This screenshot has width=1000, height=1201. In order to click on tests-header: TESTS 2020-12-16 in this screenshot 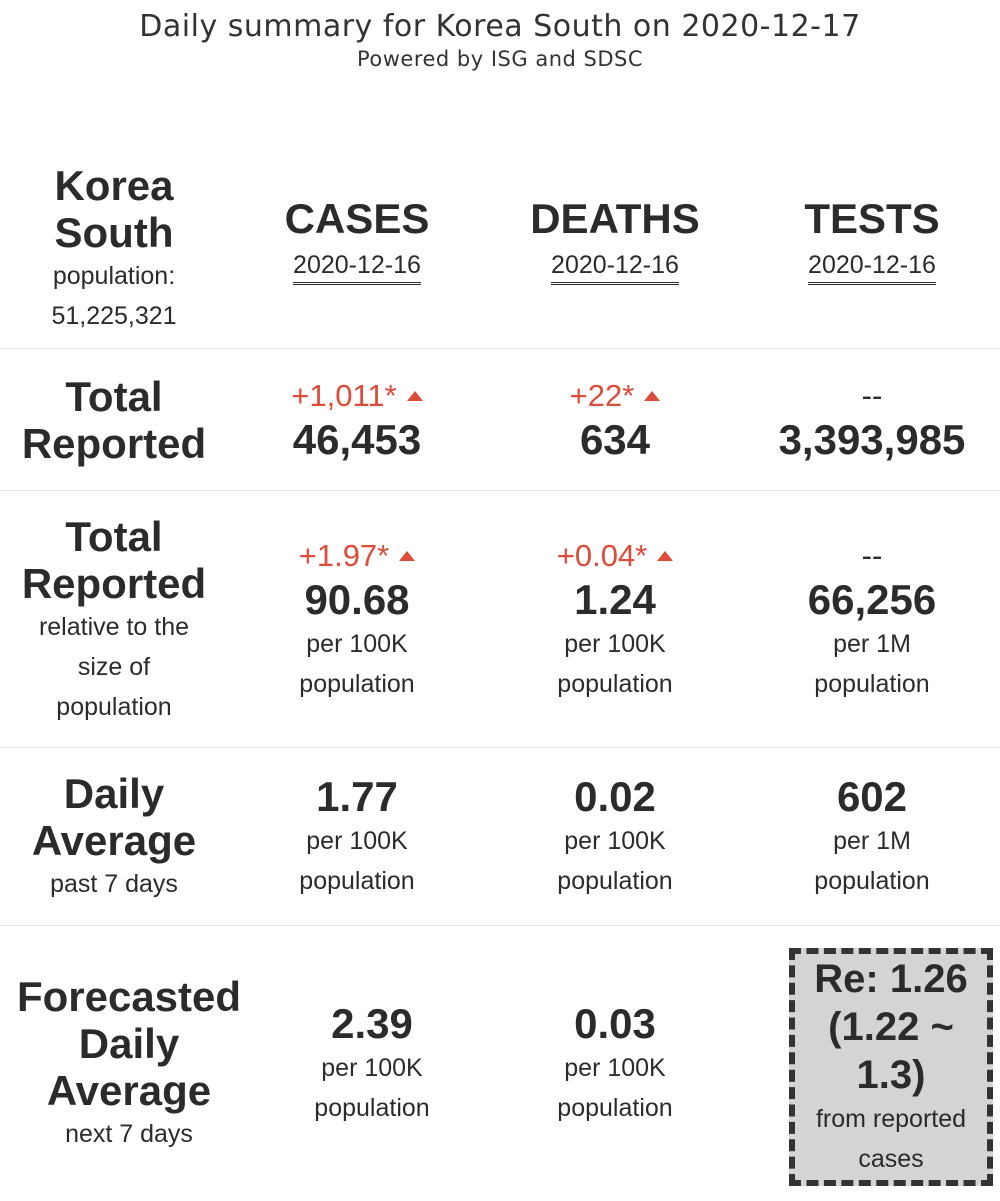, I will do `click(872, 249)`.